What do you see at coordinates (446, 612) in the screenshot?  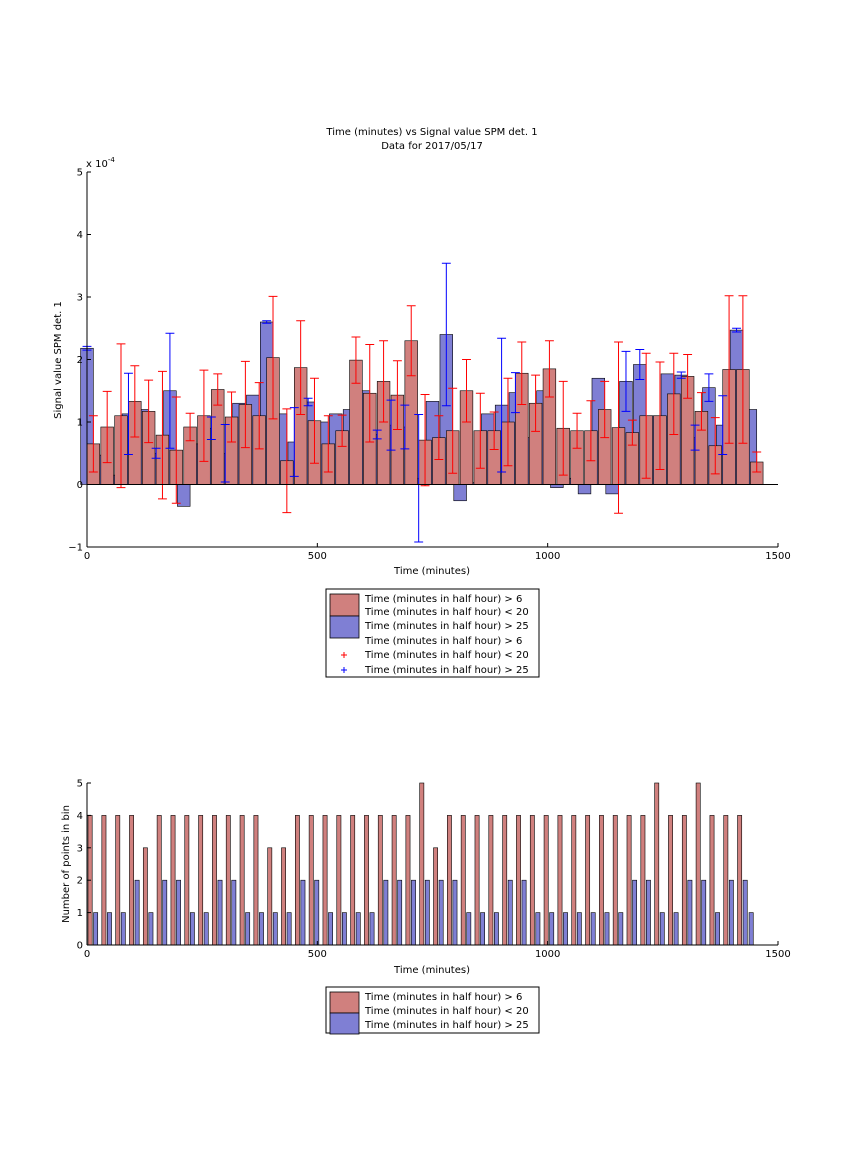 I see `legend1-item-2: Time (minutes in half hour) < 20` at bounding box center [446, 612].